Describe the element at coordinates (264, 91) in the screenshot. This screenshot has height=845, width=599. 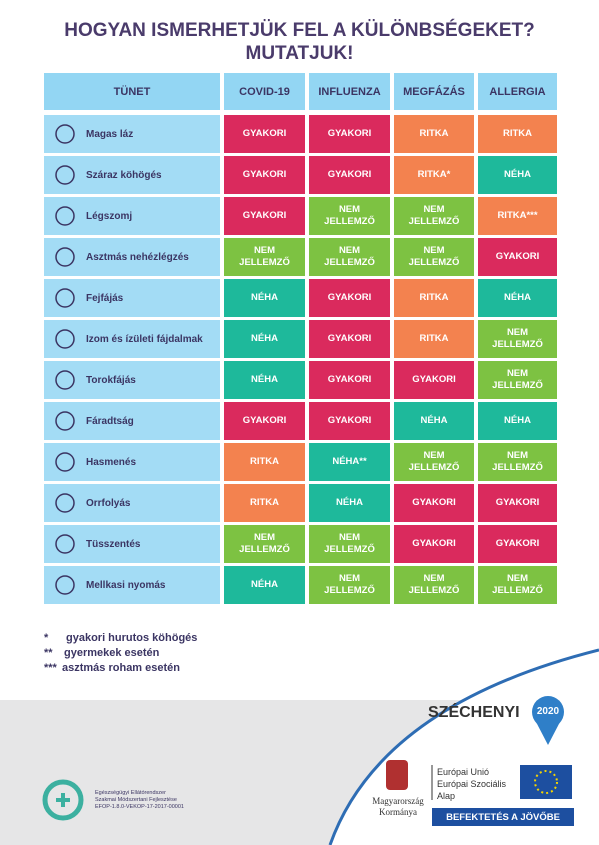
I see `column-header: COVID-19` at that location.